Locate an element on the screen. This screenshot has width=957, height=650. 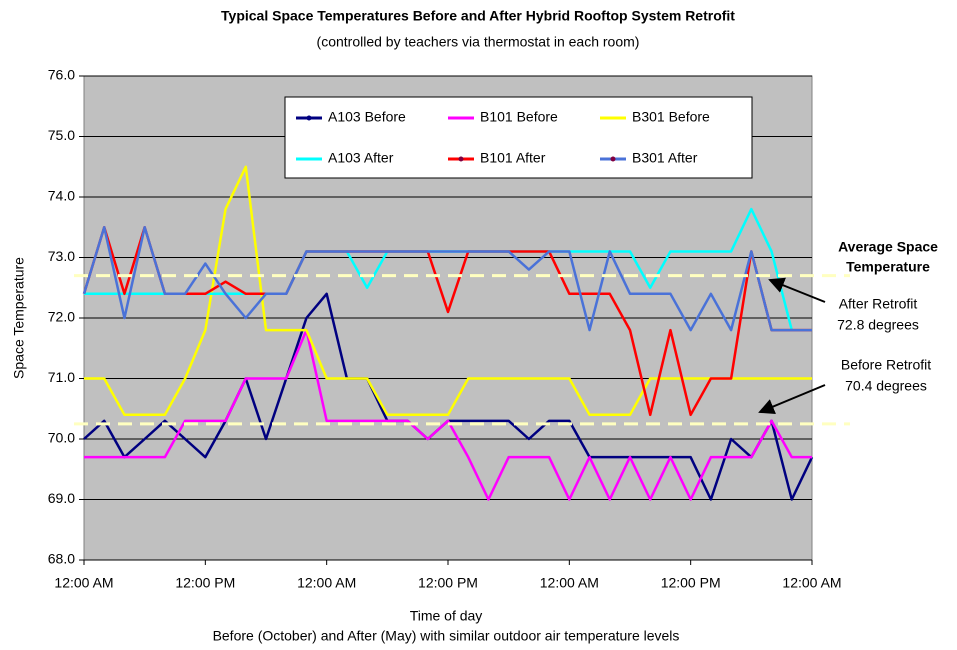
y-tick-label: 69.0 is located at coordinates (61, 498).